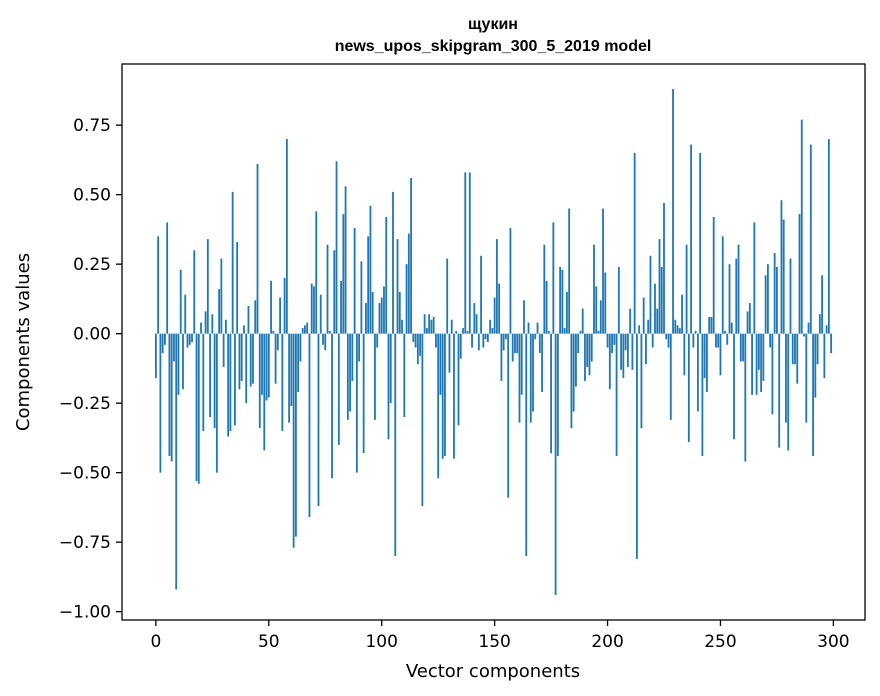  What do you see at coordinates (607, 642) in the screenshot?
I see `x-tick-label: 200` at bounding box center [607, 642].